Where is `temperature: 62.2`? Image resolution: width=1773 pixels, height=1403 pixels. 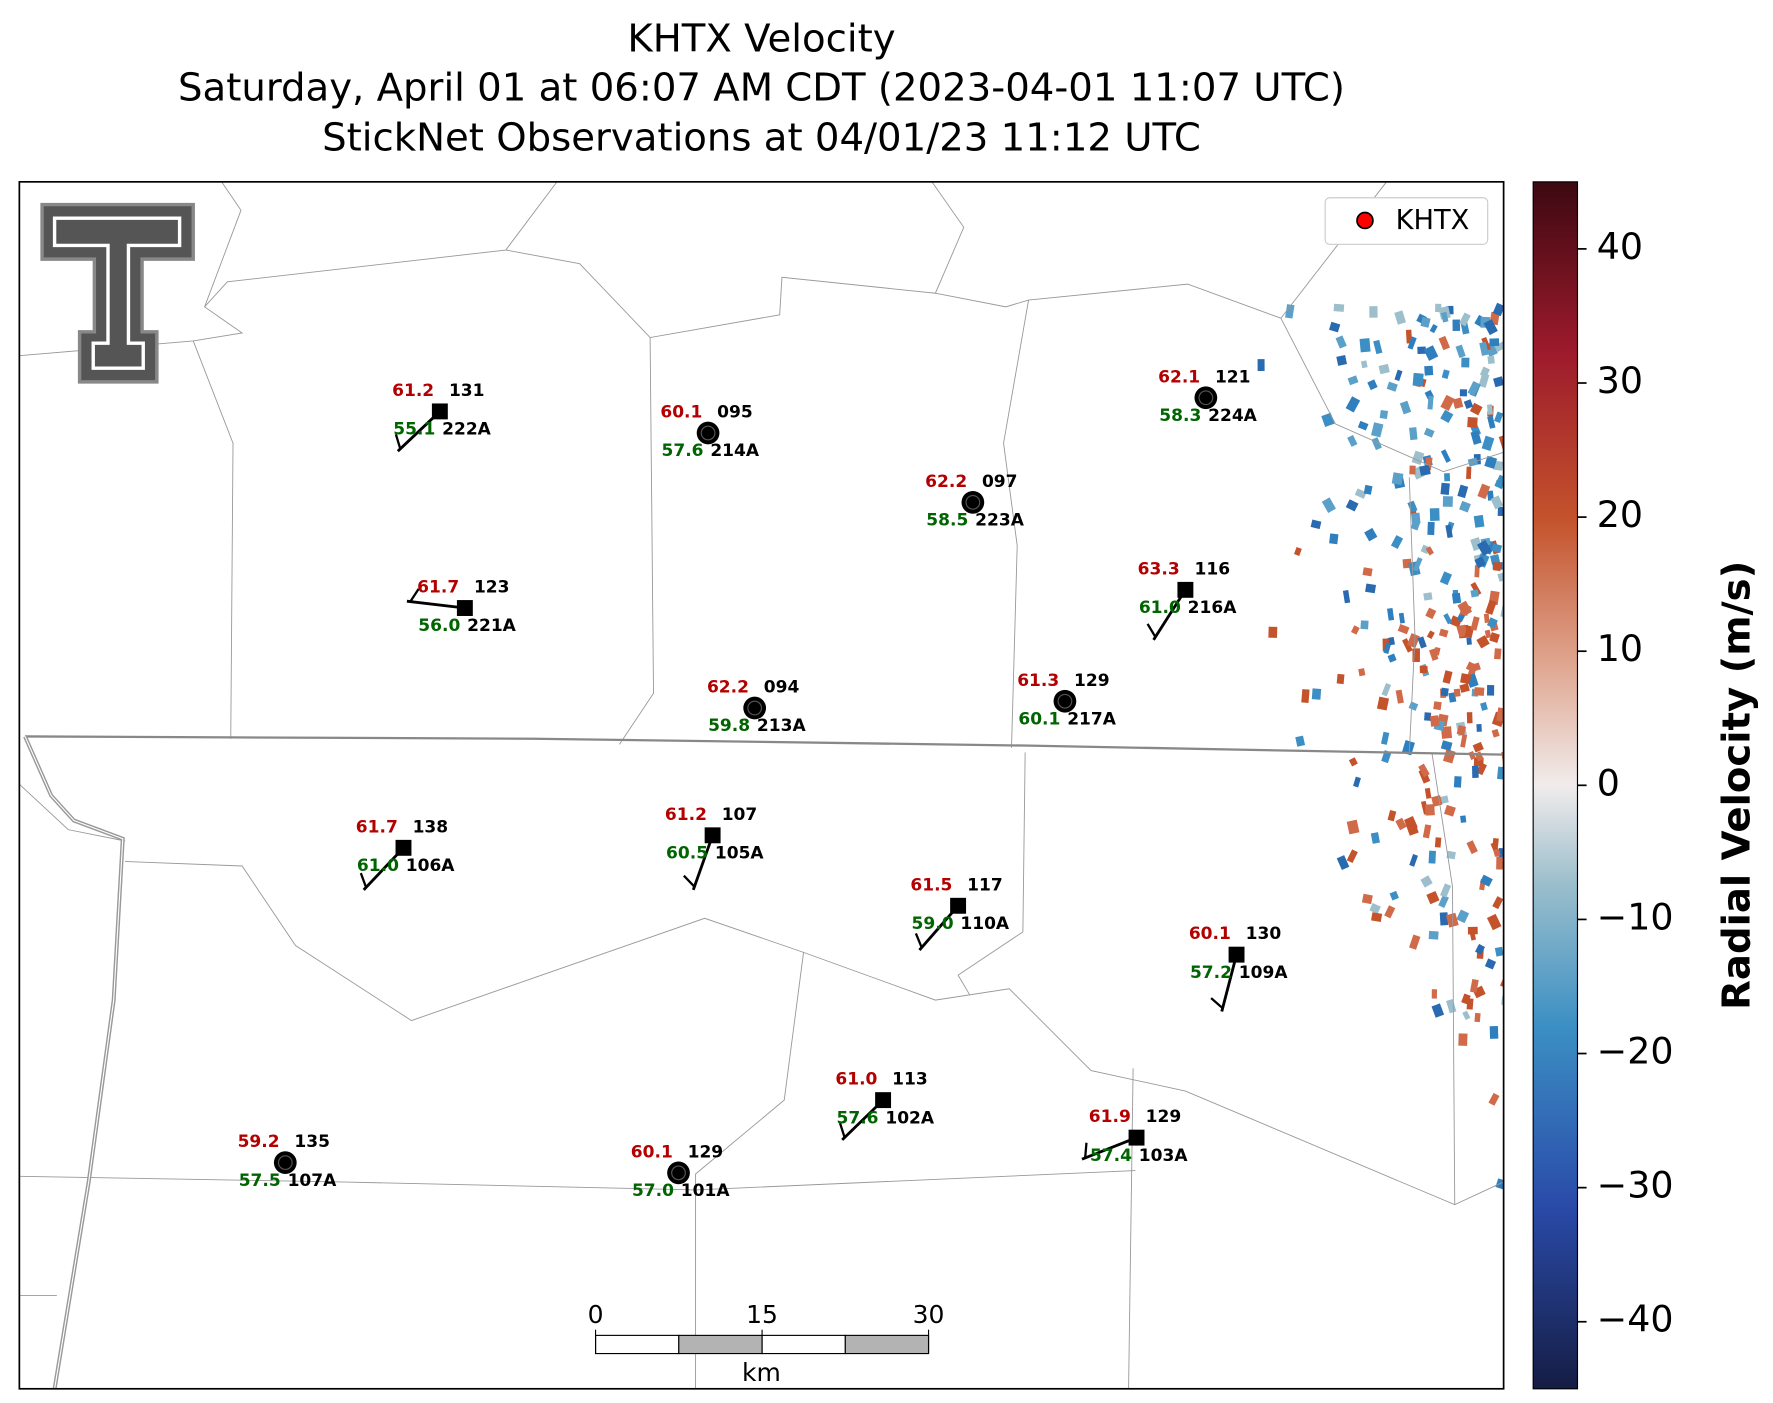
temperature: 62.2 is located at coordinates (728, 688).